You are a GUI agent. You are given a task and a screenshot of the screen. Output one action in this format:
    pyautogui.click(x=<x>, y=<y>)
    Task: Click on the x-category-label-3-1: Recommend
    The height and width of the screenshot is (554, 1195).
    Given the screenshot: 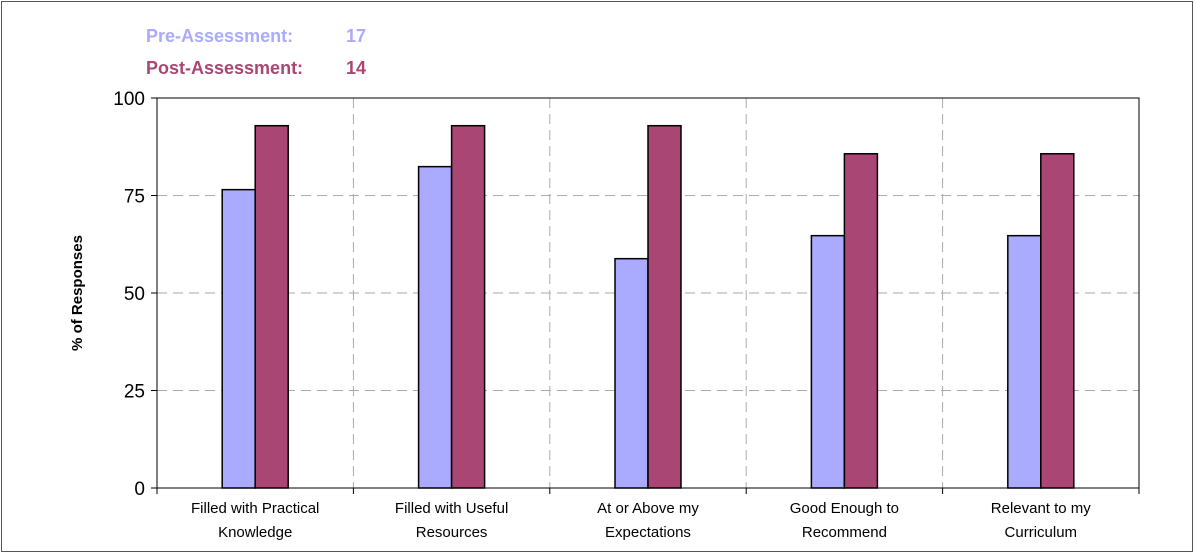 What is the action you would take?
    pyautogui.click(x=844, y=532)
    